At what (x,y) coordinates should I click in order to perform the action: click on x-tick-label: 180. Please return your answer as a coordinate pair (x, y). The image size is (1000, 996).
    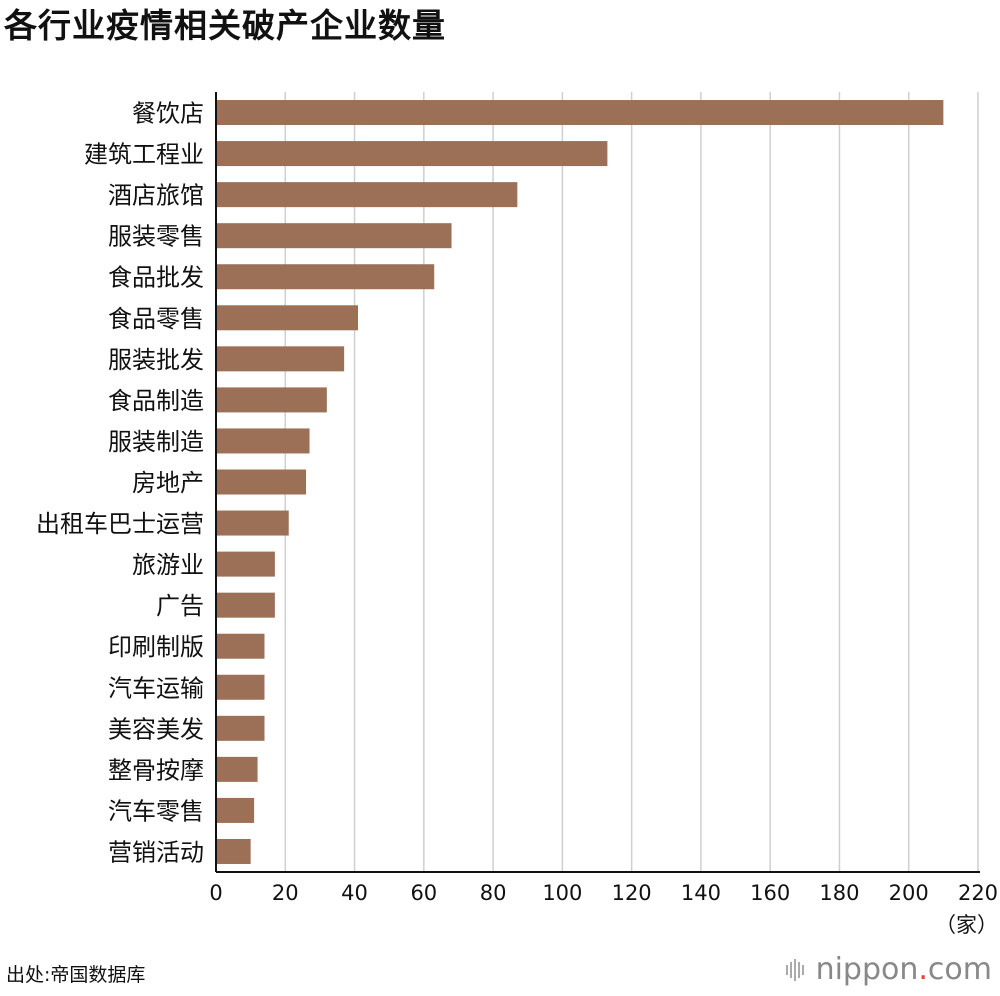
    Looking at the image, I should click on (839, 893).